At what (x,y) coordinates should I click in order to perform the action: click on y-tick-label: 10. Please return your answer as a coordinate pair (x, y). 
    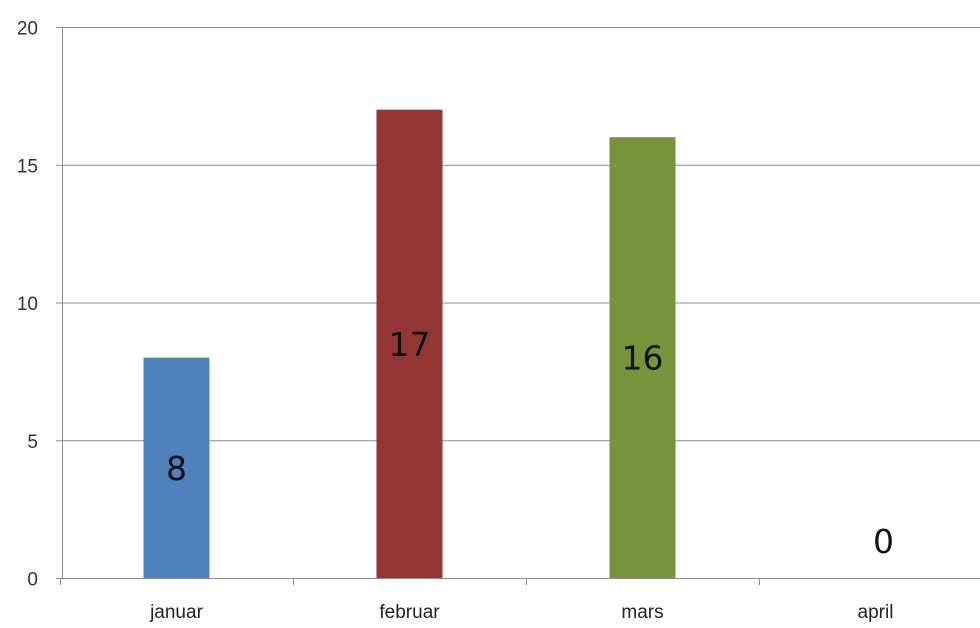
    Looking at the image, I should click on (27, 304).